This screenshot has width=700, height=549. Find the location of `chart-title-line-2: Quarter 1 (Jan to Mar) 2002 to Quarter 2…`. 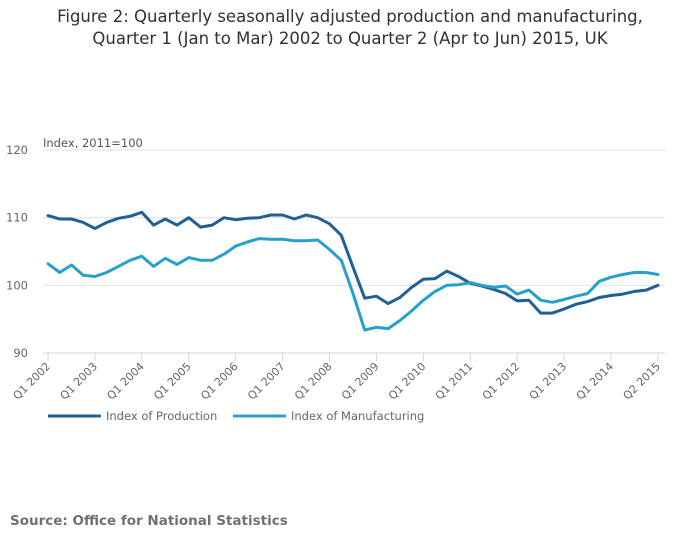

chart-title-line-2: Quarter 1 (Jan to Mar) 2002 to Quarter 2… is located at coordinates (350, 38).